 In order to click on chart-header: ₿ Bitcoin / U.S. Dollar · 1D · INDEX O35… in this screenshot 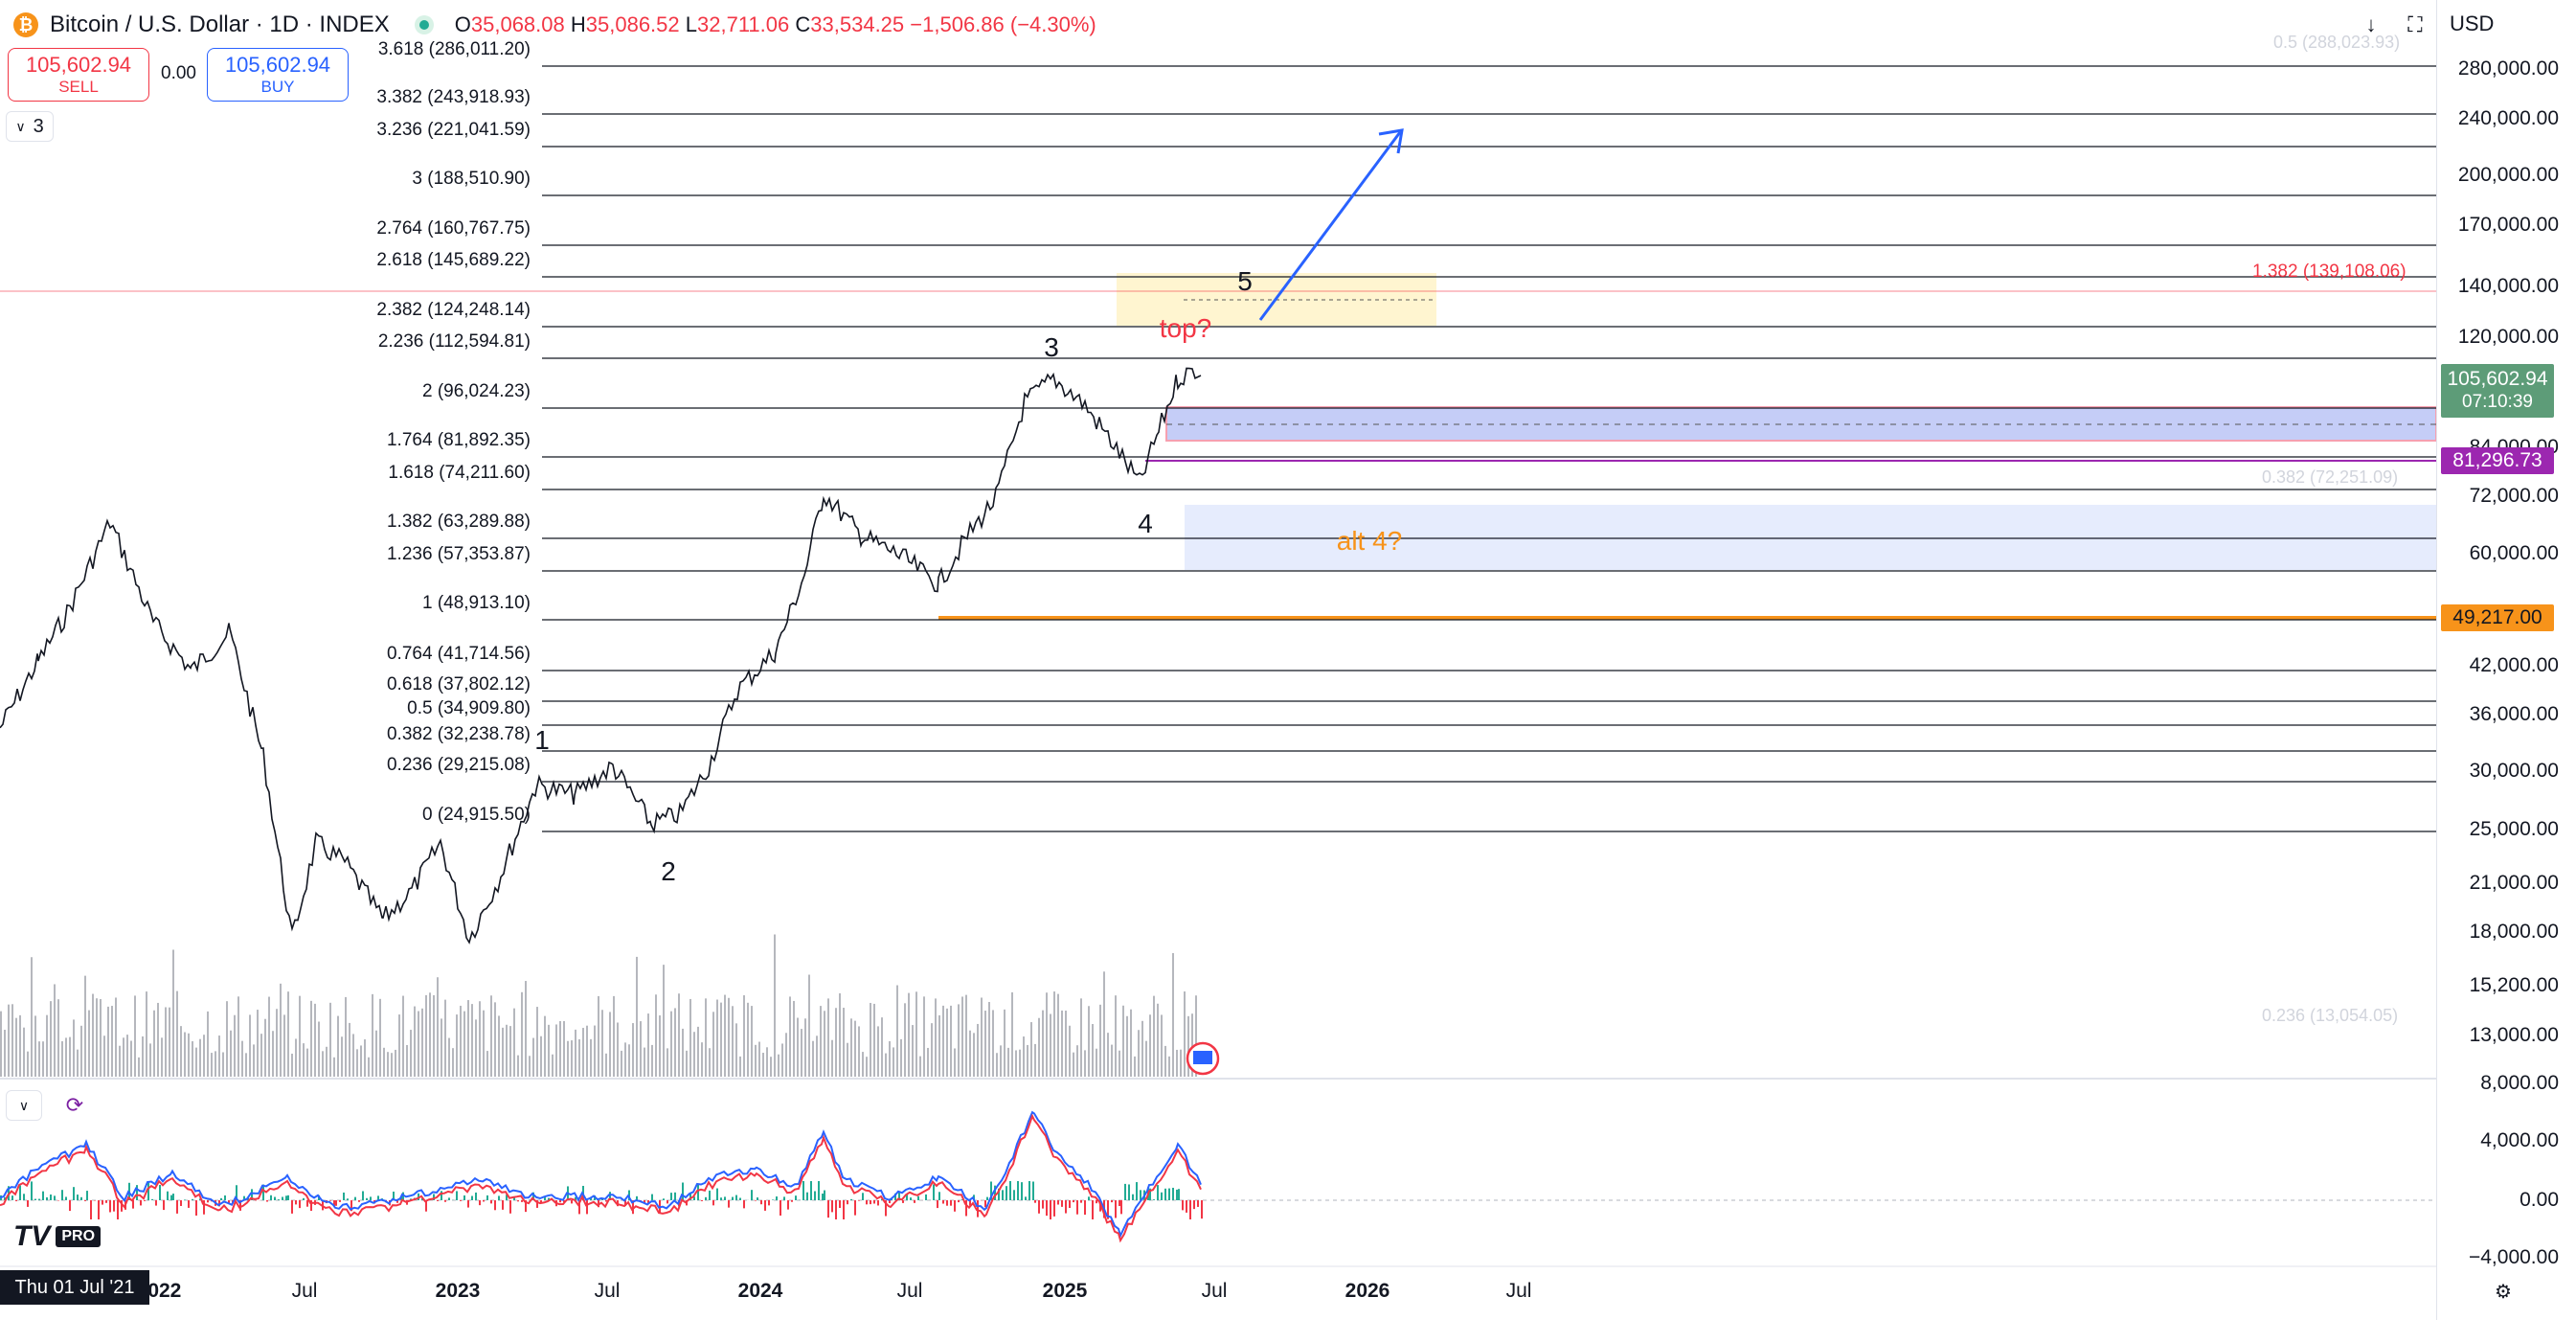, I will do `click(548, 25)`.